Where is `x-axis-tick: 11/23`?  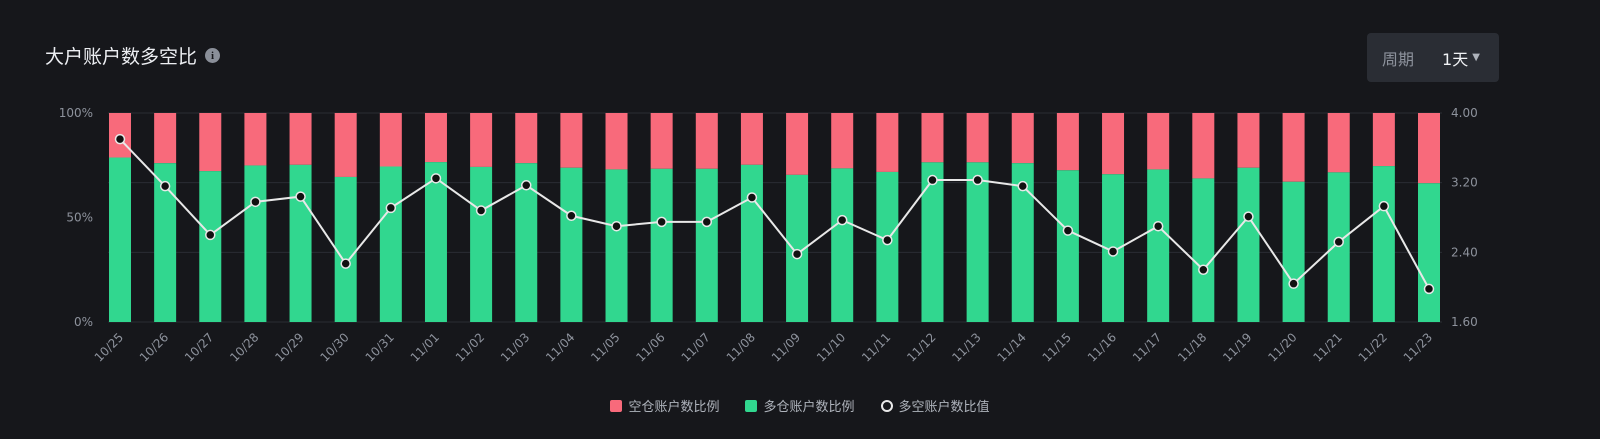
x-axis-tick: 11/23 is located at coordinates (1418, 347).